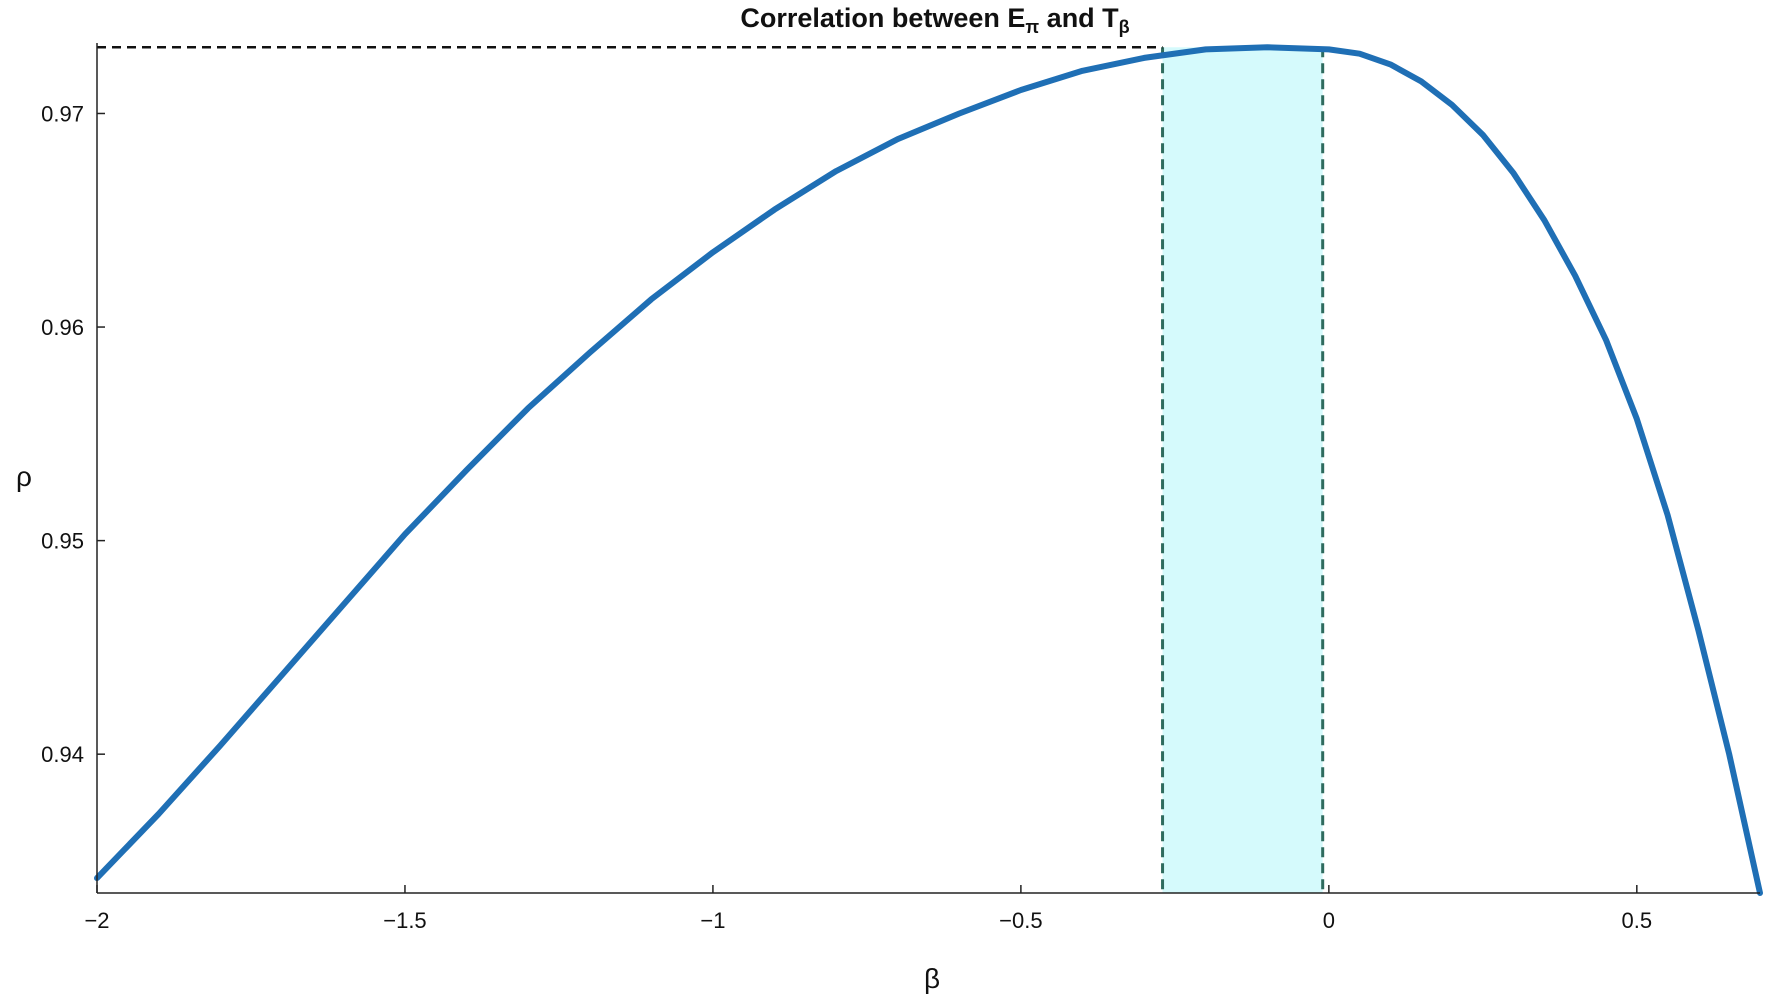 The height and width of the screenshot is (1002, 1770). What do you see at coordinates (73, 434) in the screenshot?
I see `y-ticks: 0.94 0.95 0.96 0.97` at bounding box center [73, 434].